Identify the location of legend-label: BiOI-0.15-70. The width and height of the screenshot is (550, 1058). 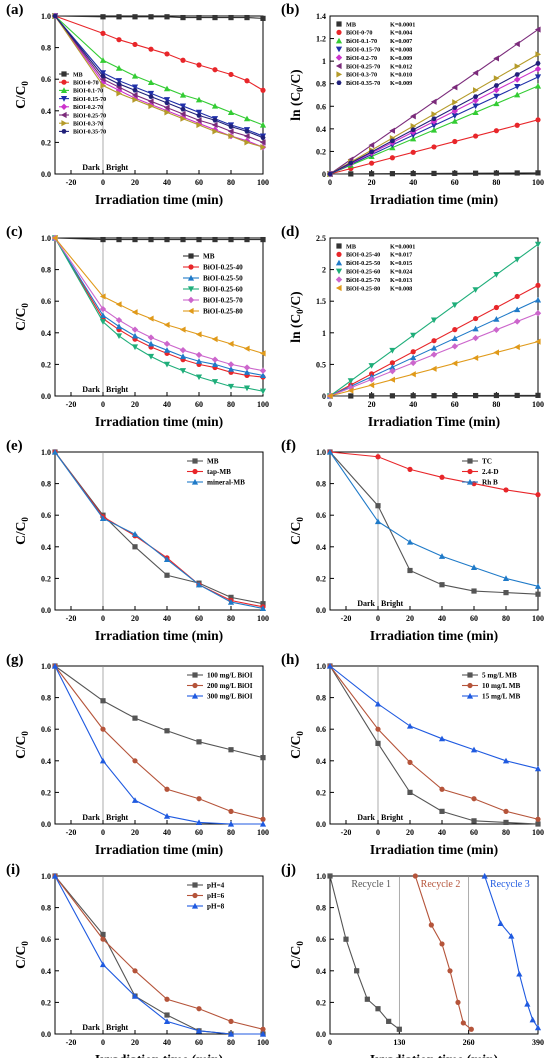
(89, 100).